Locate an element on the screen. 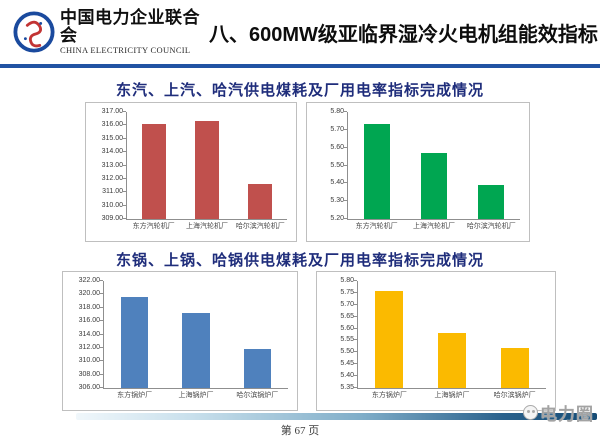  y-tick-label: 5.30 is located at coordinates (337, 201).